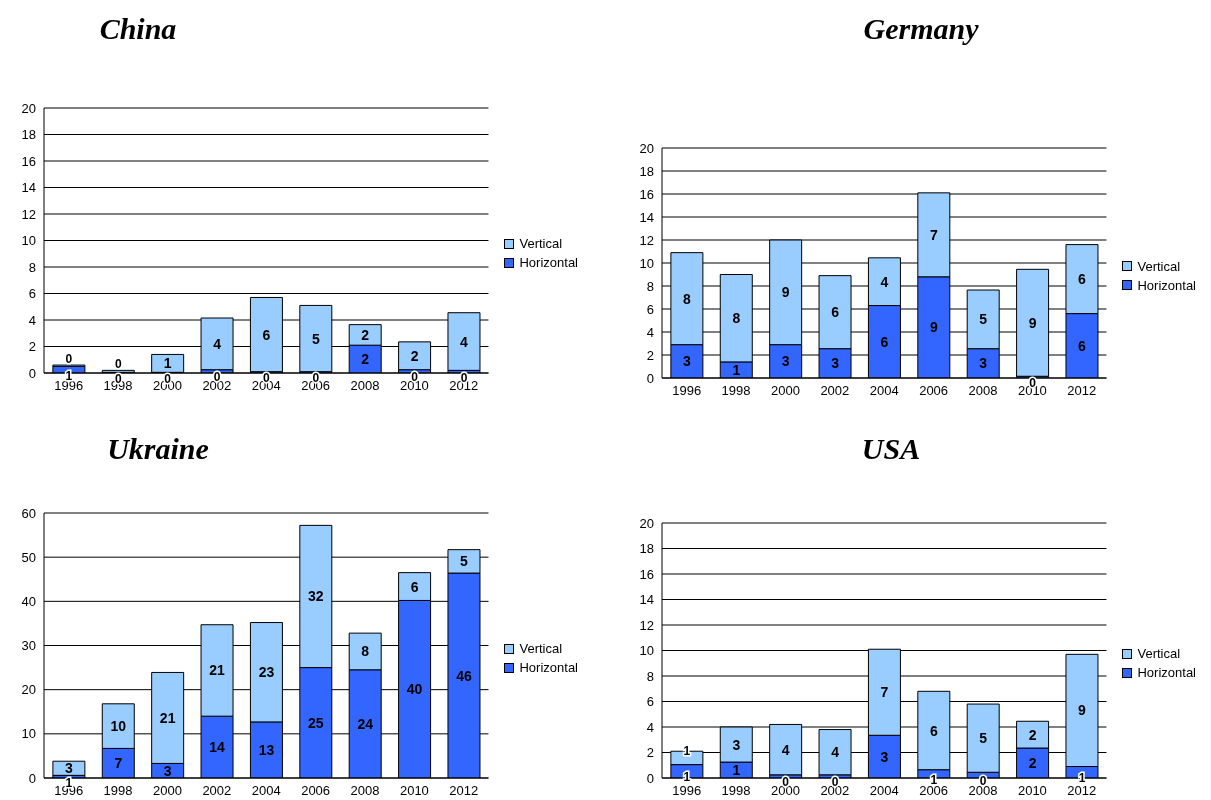 The height and width of the screenshot is (800, 1211). Describe the element at coordinates (650, 753) in the screenshot. I see `y-tick-label: 2` at that location.